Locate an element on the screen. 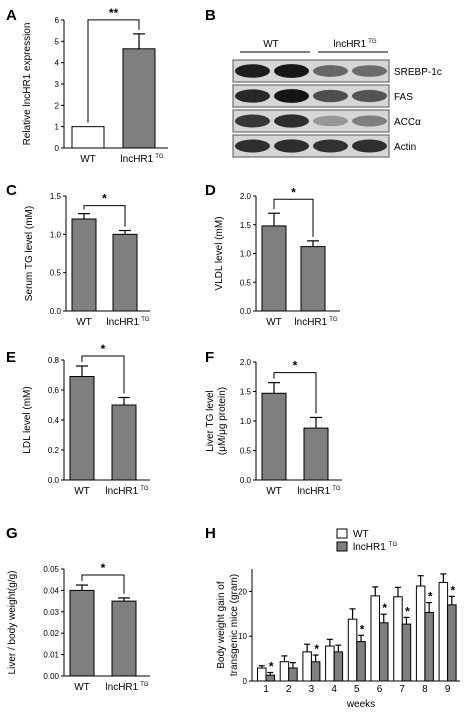 Image resolution: width=465 pixels, height=712 pixels. legend-swatch is located at coordinates (342, 546).